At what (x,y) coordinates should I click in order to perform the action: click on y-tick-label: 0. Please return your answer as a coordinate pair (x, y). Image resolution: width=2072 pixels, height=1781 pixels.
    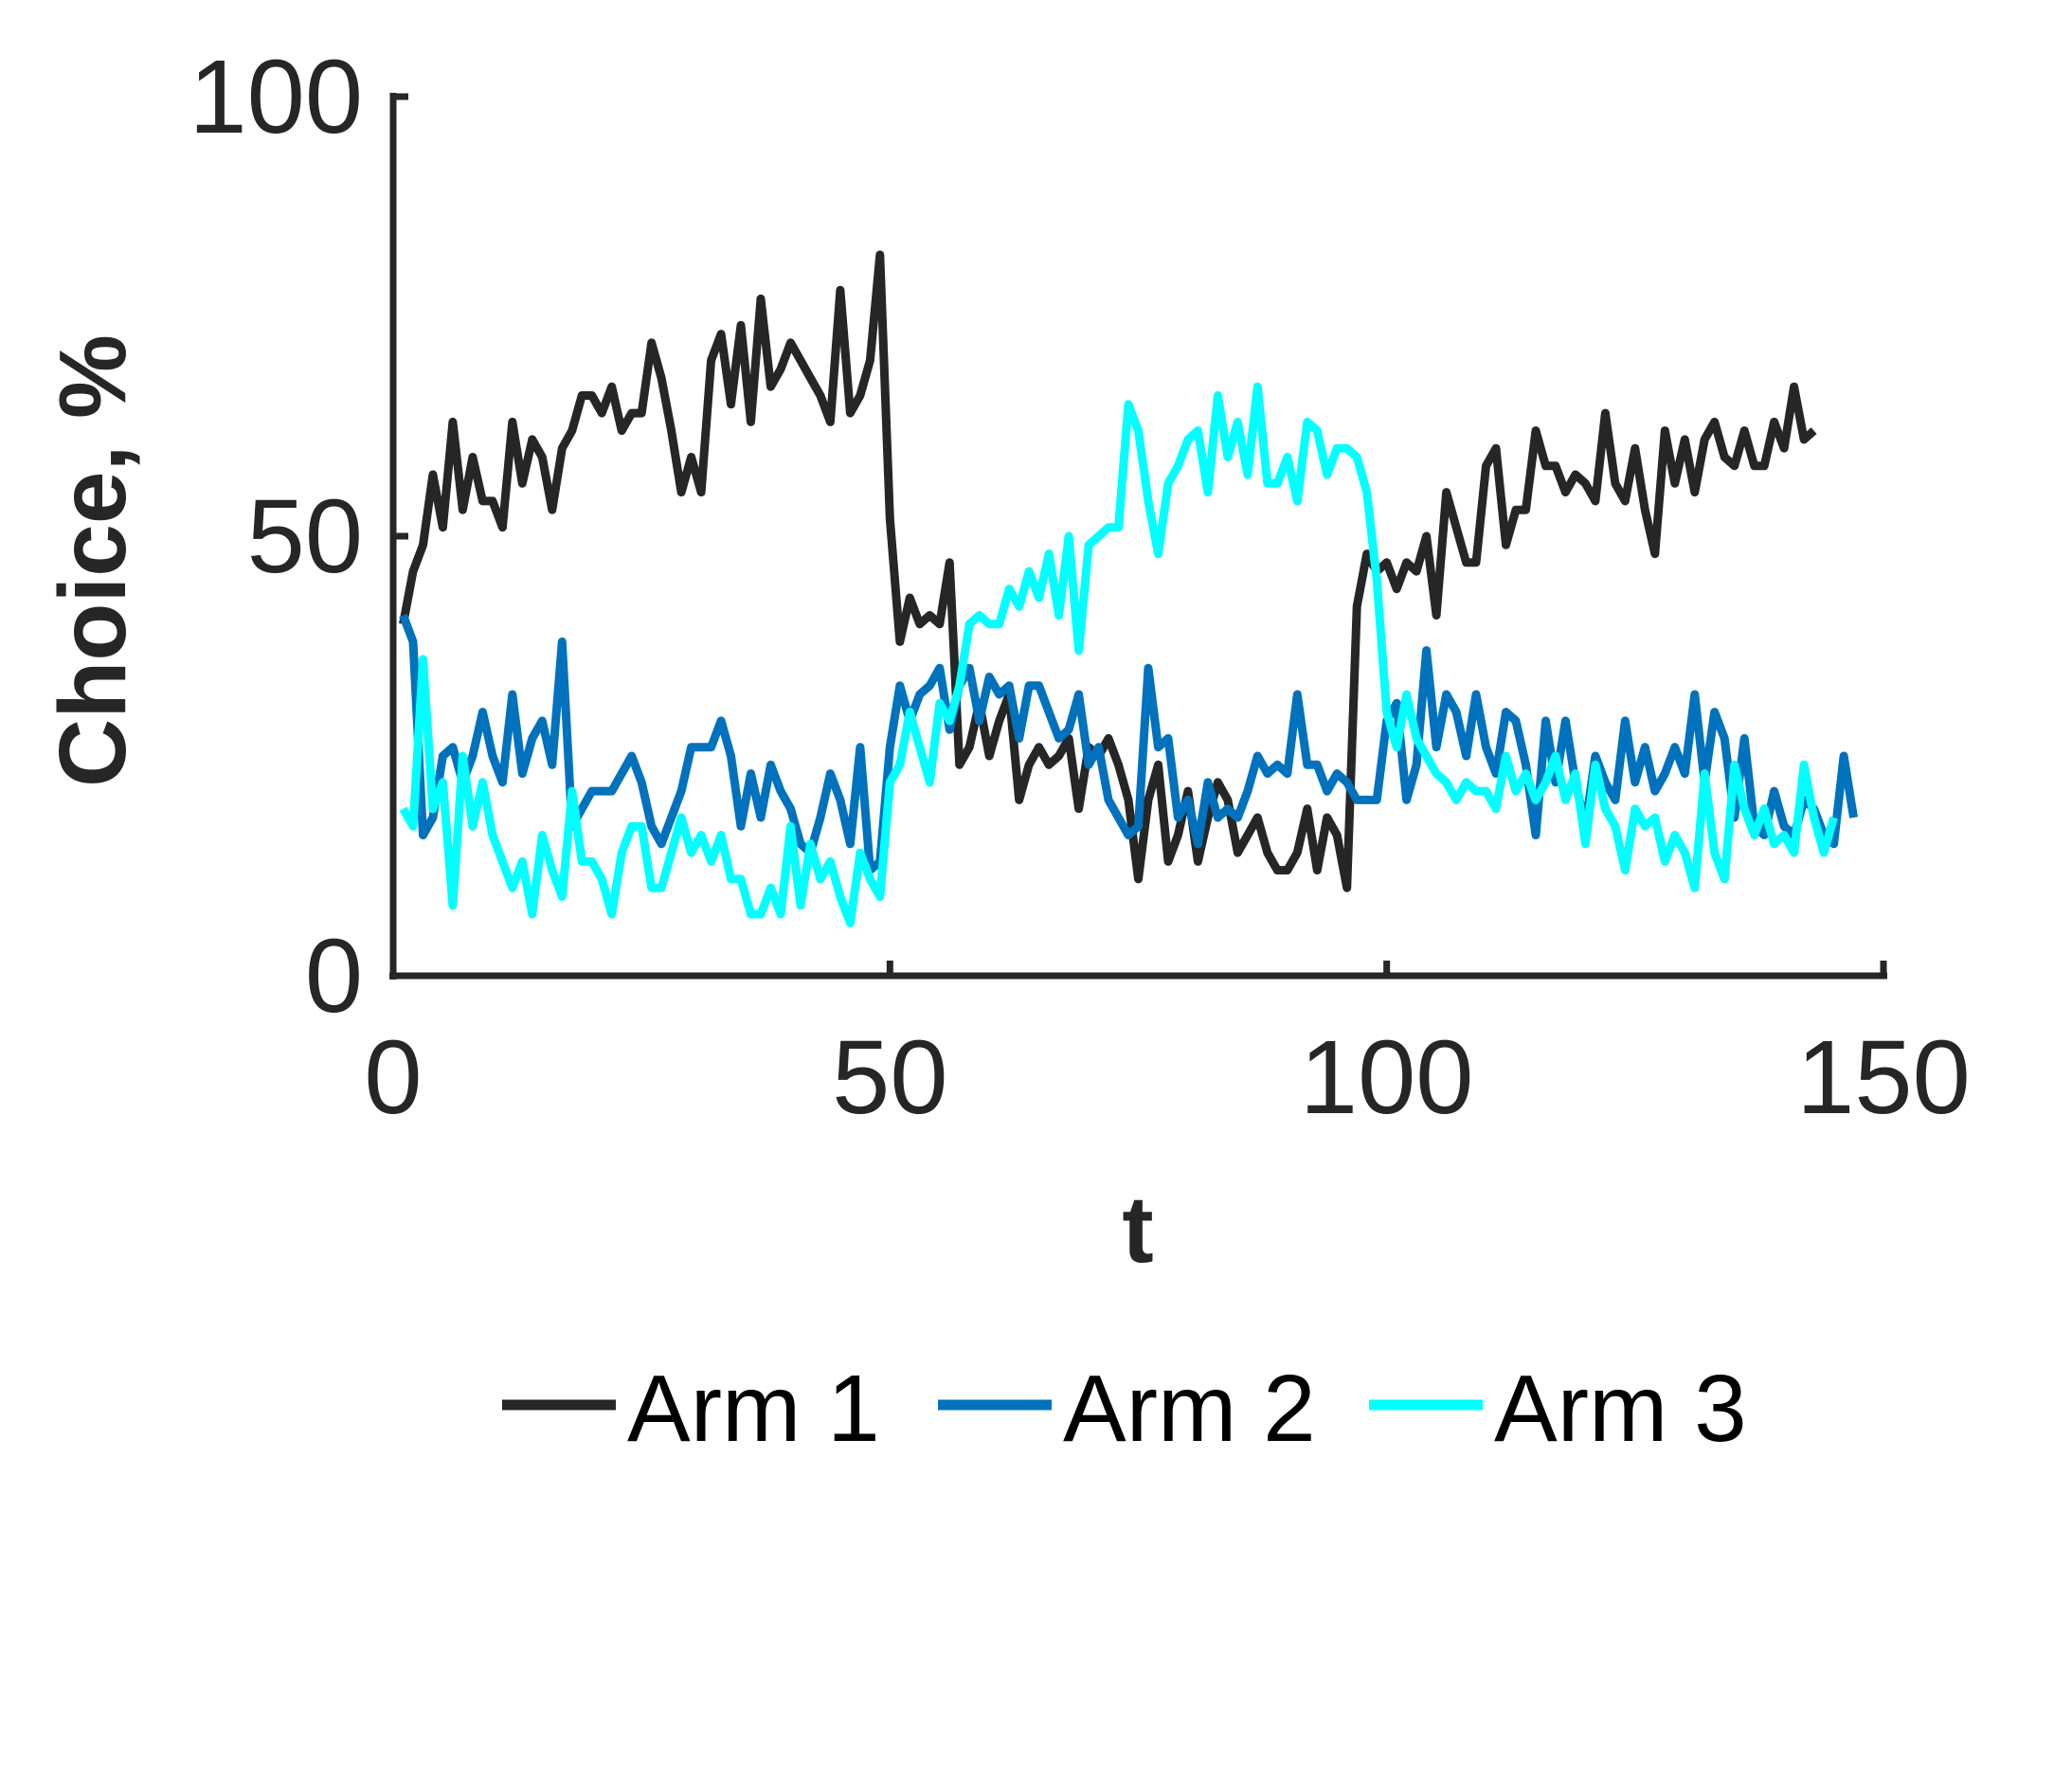
    Looking at the image, I should click on (334, 976).